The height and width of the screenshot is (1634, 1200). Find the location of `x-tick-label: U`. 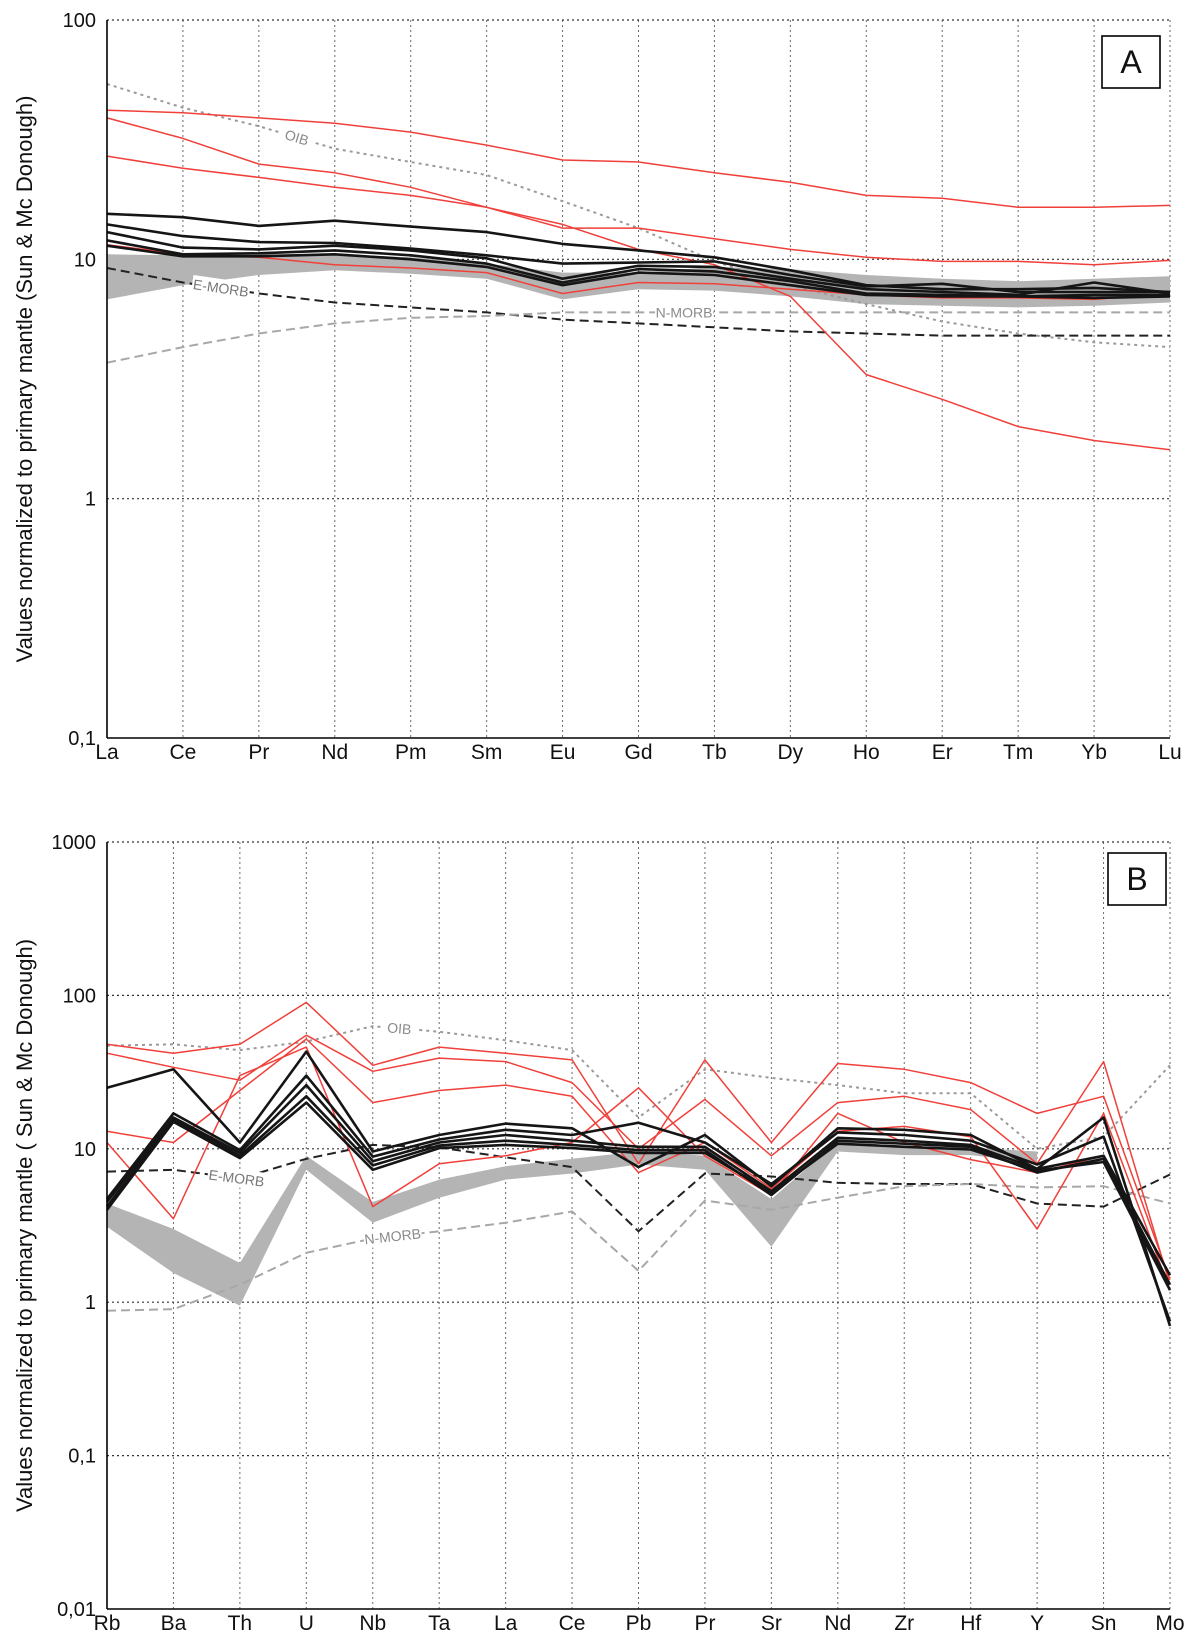

x-tick-label: U is located at coordinates (306, 1623).